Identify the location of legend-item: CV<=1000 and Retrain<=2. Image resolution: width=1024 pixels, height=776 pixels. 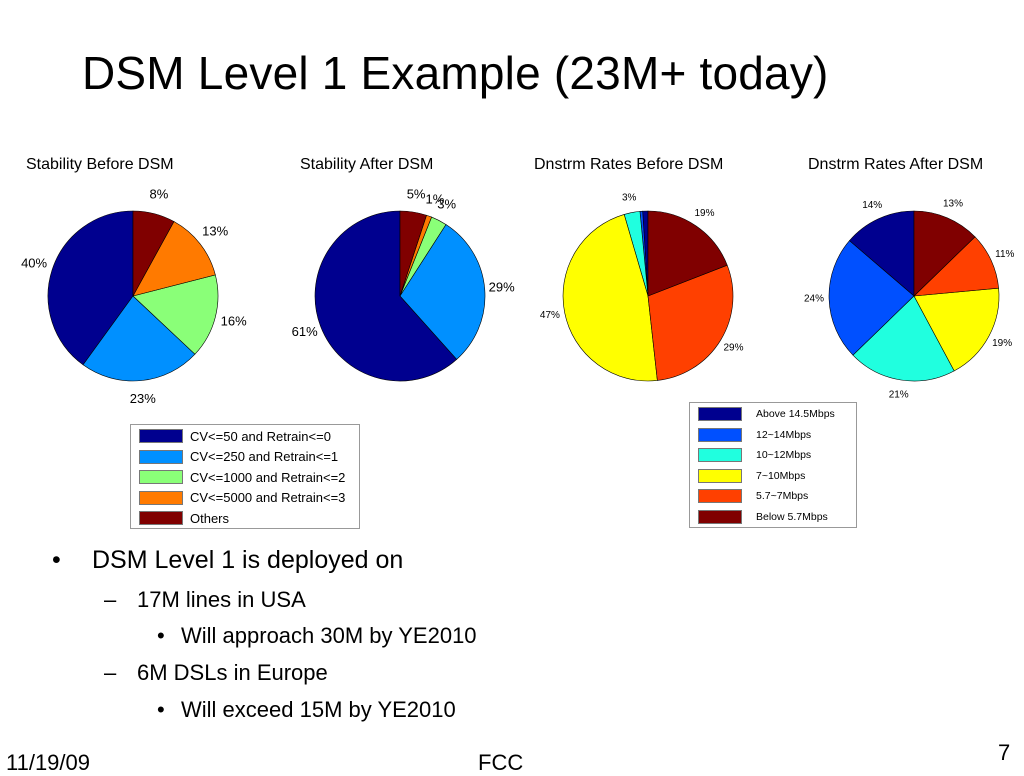
(242, 477).